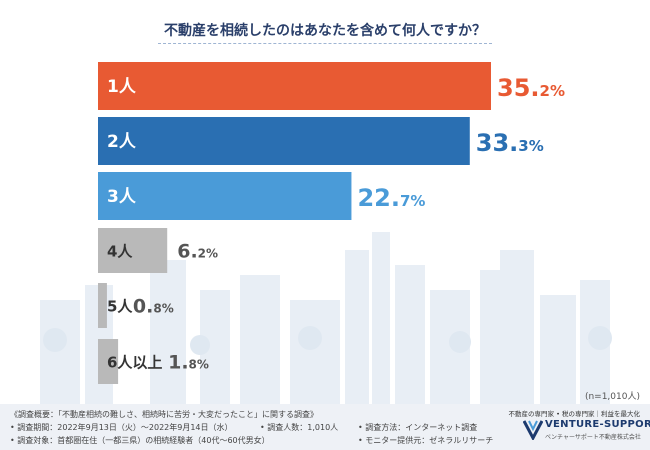 This screenshot has width=650, height=450. What do you see at coordinates (122, 142) in the screenshot?
I see `category-label-2: 2人` at bounding box center [122, 142].